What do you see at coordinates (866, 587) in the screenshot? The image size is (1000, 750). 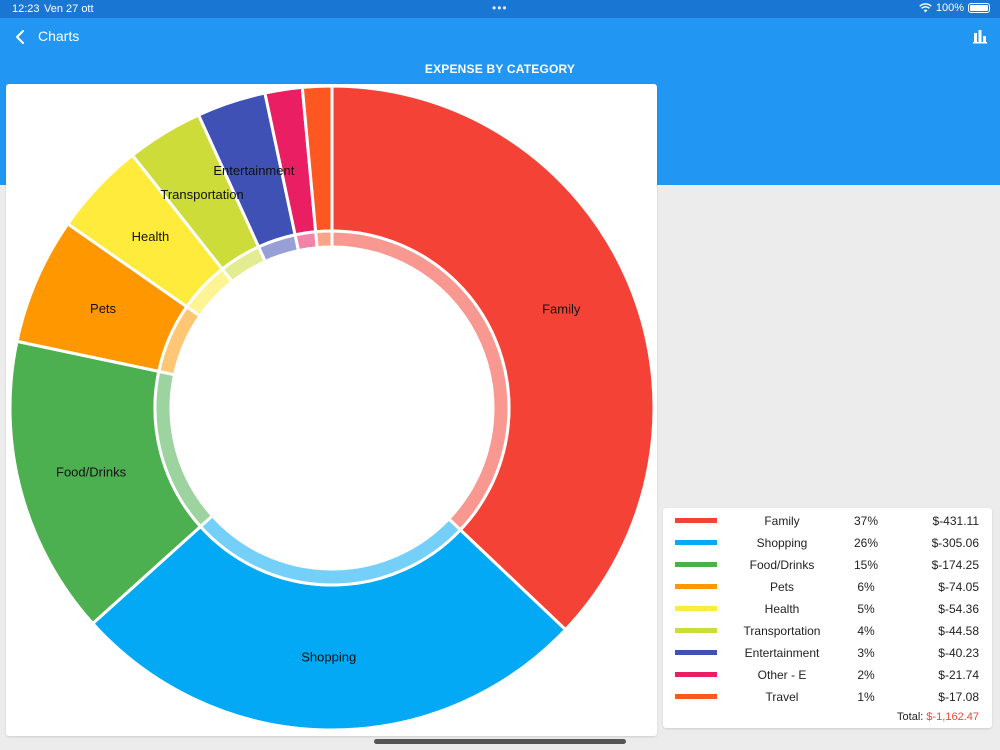 I see `legend-percent: 6%` at bounding box center [866, 587].